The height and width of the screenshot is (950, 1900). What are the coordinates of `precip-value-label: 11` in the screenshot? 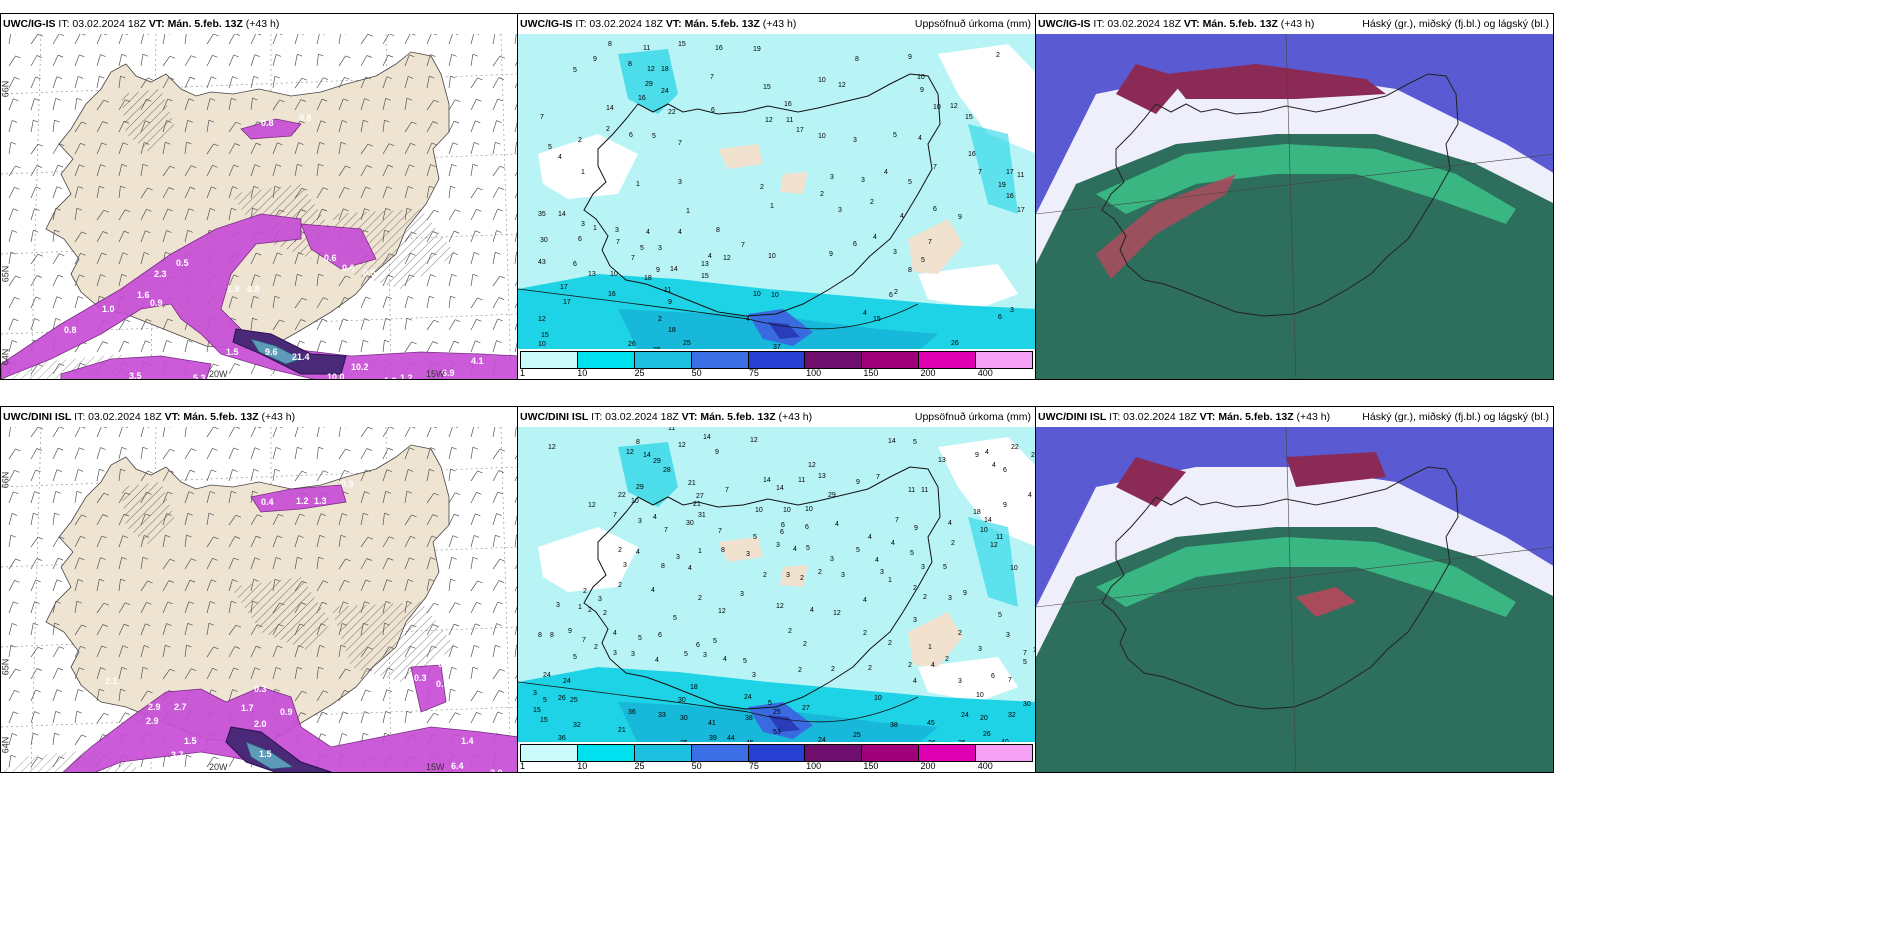 It's located at (801, 480).